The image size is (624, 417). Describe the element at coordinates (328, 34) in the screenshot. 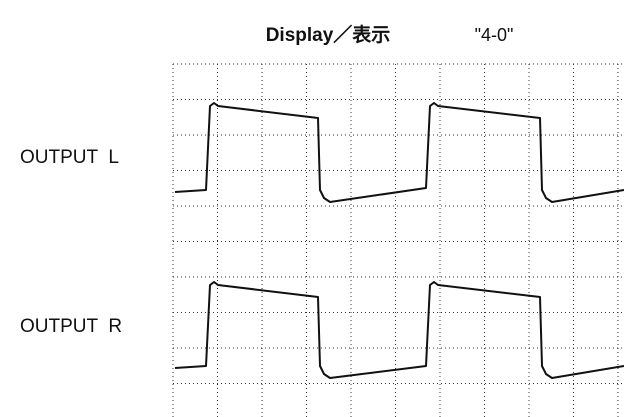

I see `title: Display／表示` at that location.